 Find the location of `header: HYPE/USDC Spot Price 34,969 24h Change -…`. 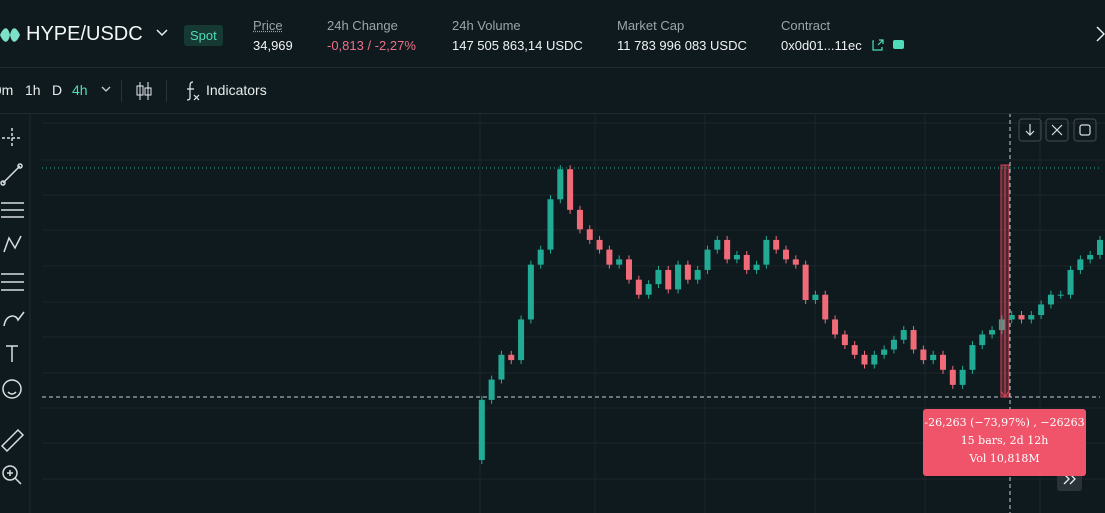

header: HYPE/USDC Spot Price 34,969 24h Change -… is located at coordinates (552, 34).